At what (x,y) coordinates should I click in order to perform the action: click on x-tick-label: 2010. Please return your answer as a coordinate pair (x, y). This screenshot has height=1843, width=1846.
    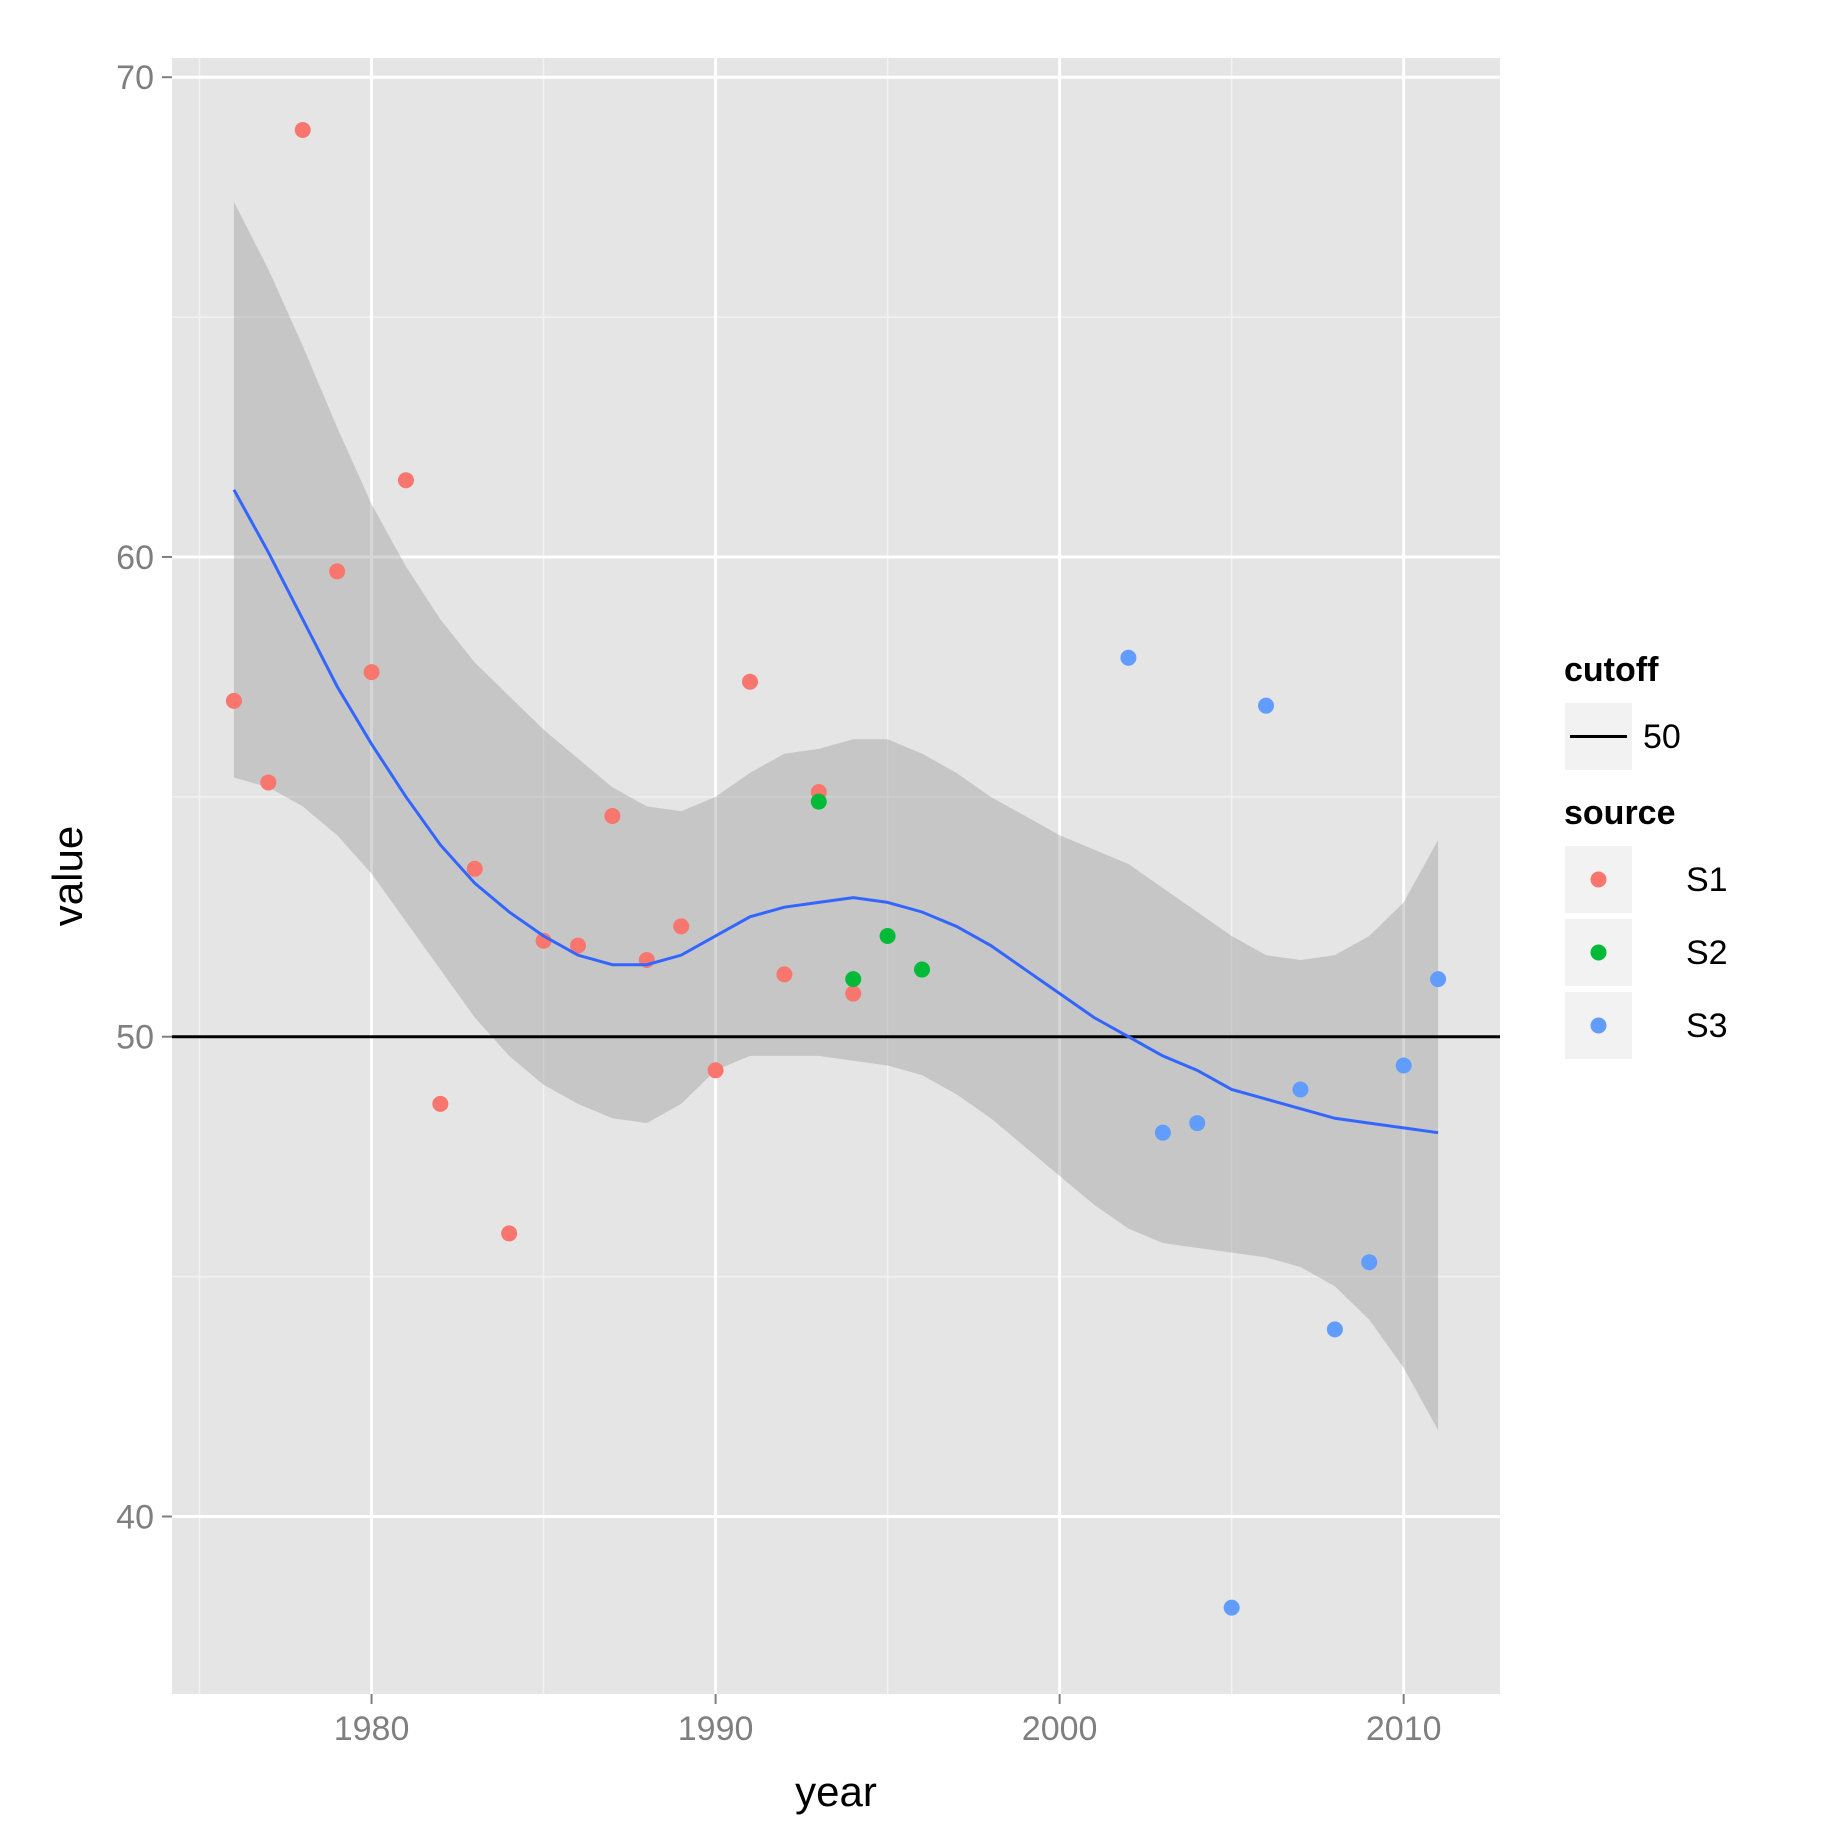
    Looking at the image, I should click on (1404, 1729).